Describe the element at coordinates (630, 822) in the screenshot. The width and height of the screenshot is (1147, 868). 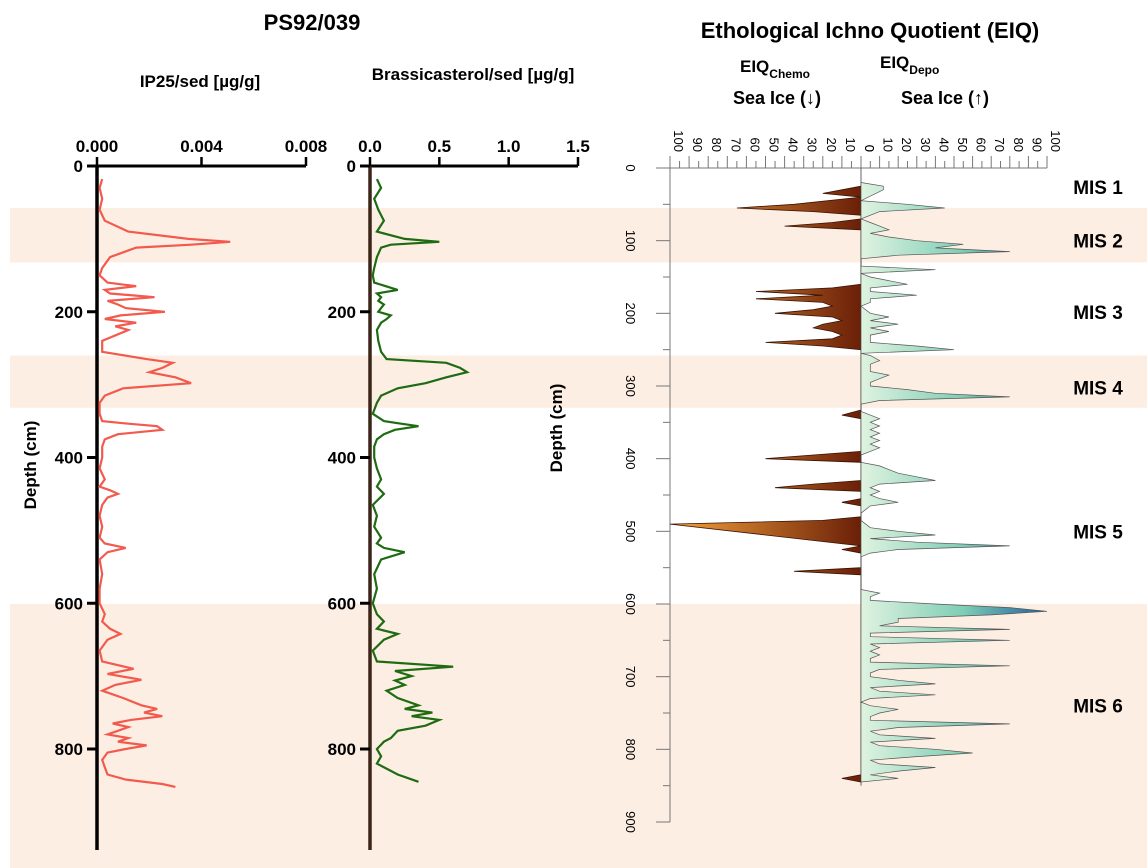
I see `eiq-y-tick-label: 900` at that location.